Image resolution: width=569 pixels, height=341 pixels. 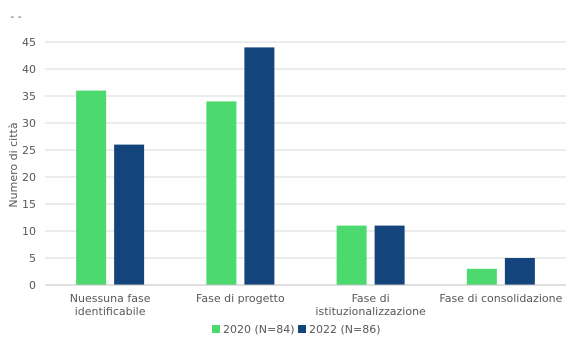 I want to click on y-tick-label: 5, so click(x=32, y=258).